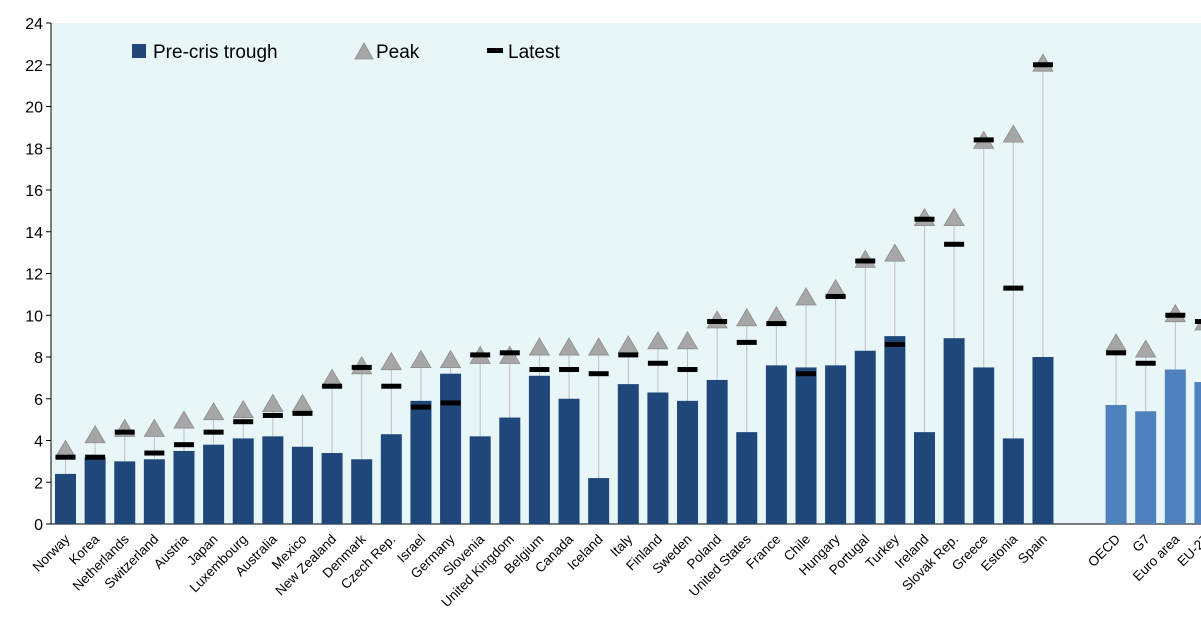 The image size is (1201, 621). I want to click on y-tick-label: 14, so click(34, 233).